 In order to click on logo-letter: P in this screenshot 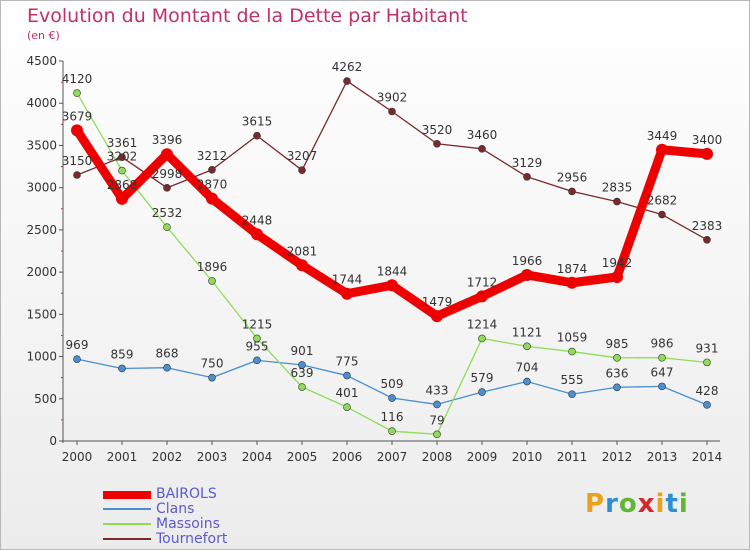, I will do `click(595, 504)`.